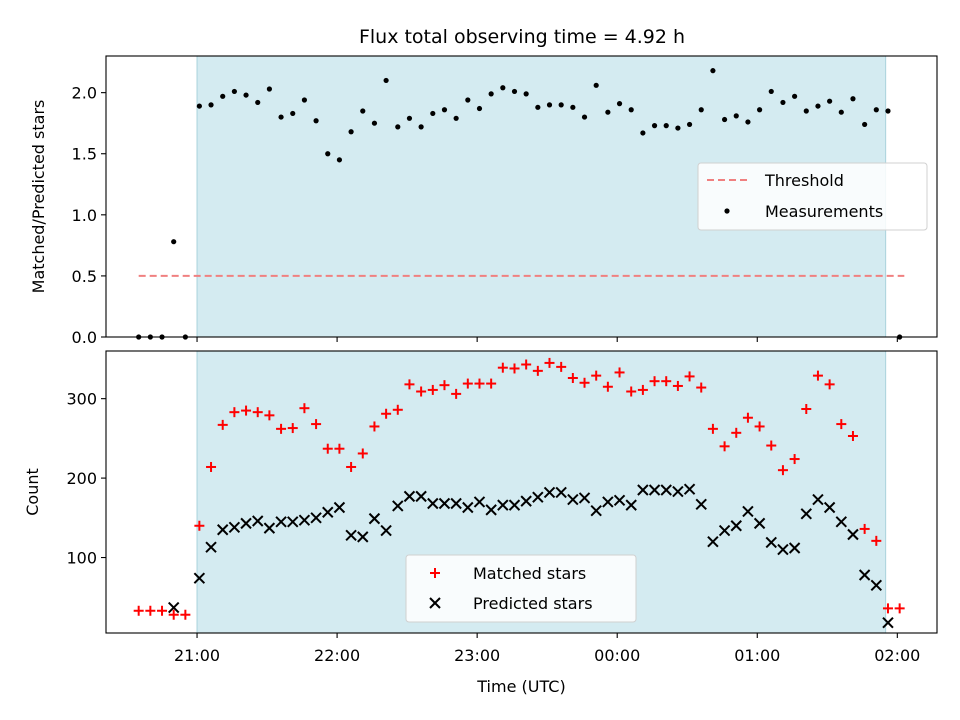 The image size is (960, 720). Describe the element at coordinates (38, 197) in the screenshot. I see `ratio-y-axis-label: Matched/Predicted stars` at that location.